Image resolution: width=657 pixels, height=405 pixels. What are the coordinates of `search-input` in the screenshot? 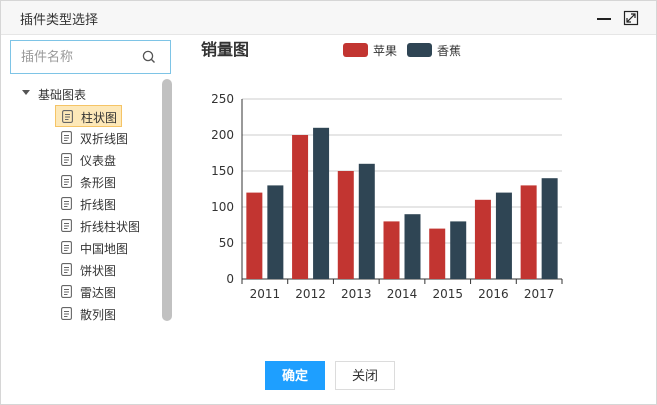 It's located at (78, 57).